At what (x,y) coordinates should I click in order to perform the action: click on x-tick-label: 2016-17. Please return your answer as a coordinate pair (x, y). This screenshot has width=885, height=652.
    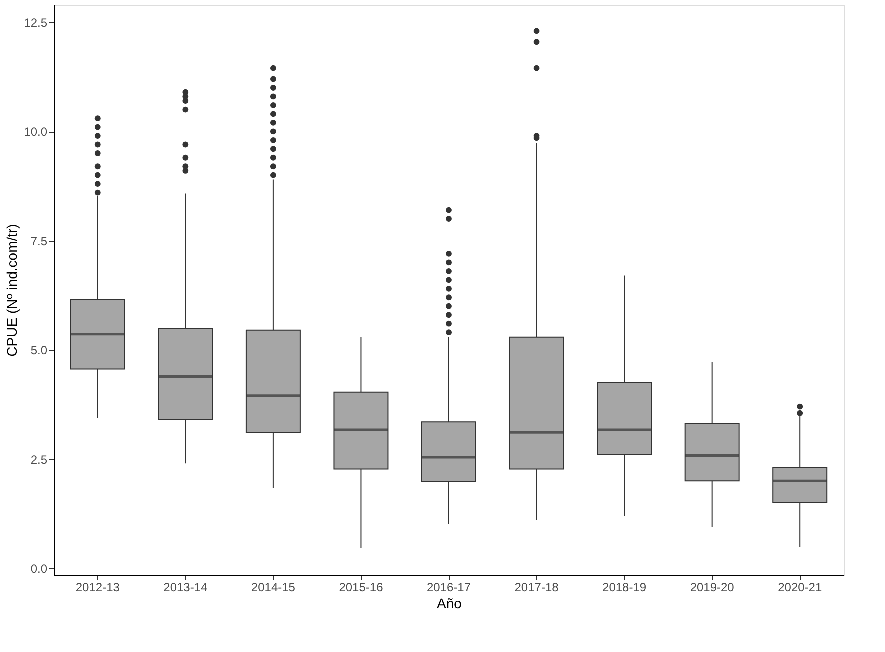
    Looking at the image, I should click on (449, 587).